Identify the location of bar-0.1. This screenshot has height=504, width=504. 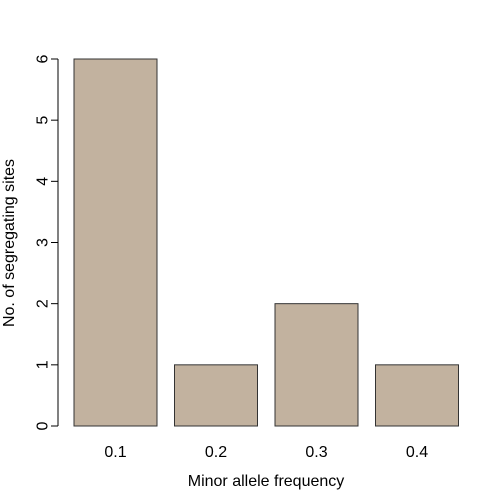
(115, 242).